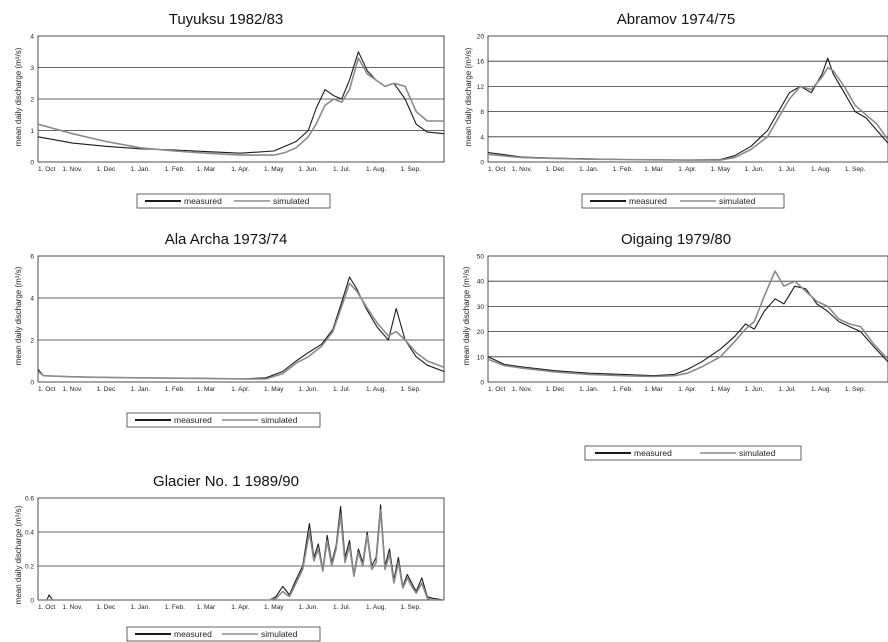 The image size is (888, 642). I want to click on y-tick-label: 0.4, so click(29, 533).